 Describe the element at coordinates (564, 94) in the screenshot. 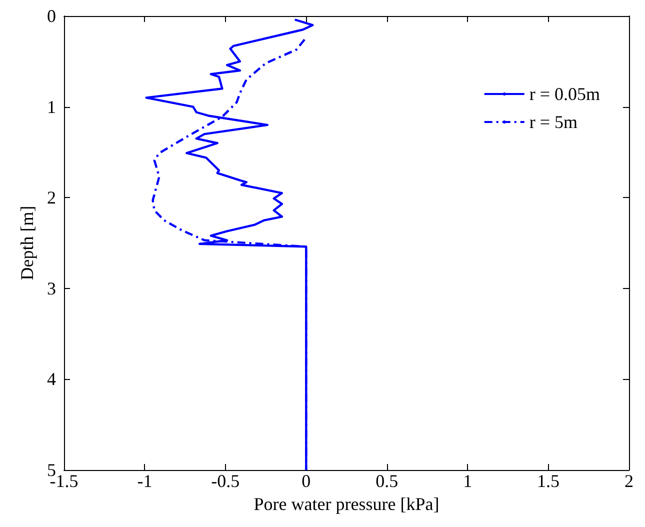

I see `legend-label: r = 0.05m` at that location.